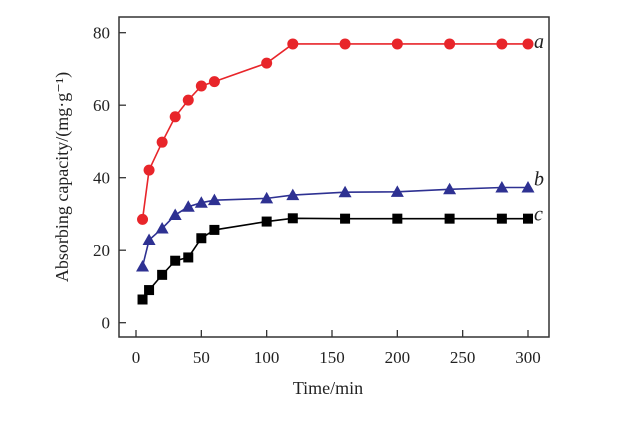 Image resolution: width=618 pixels, height=426 pixels. What do you see at coordinates (332, 357) in the screenshot?
I see `x-tick-label: 150` at bounding box center [332, 357].